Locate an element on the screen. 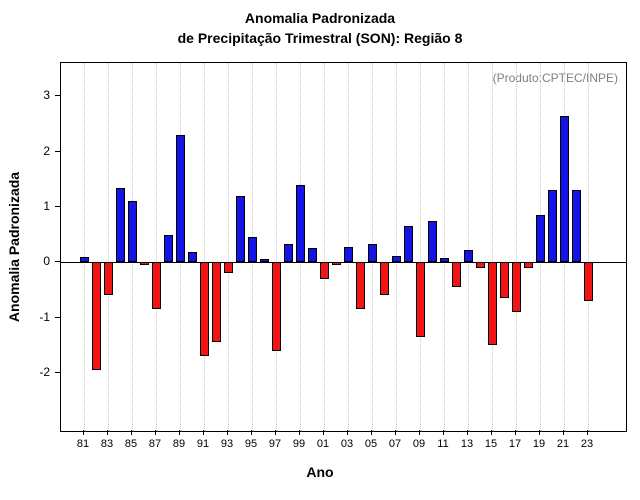  y-tick-label: -2 is located at coordinates (44, 371).